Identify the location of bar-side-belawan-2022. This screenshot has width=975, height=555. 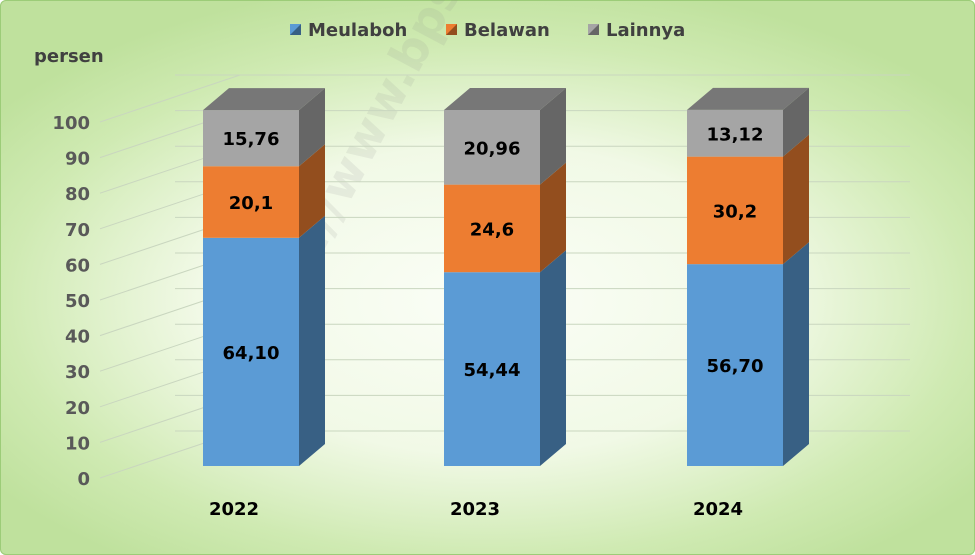
(312, 191).